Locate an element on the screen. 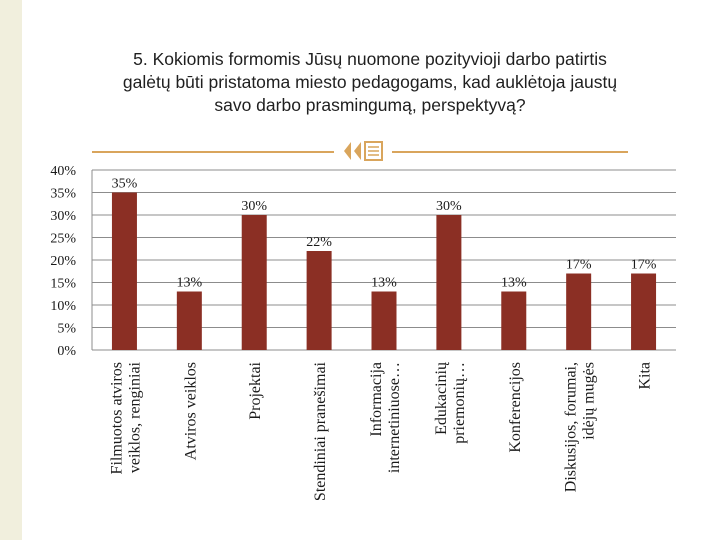  y-tick-label: 25% is located at coordinates (63, 239).